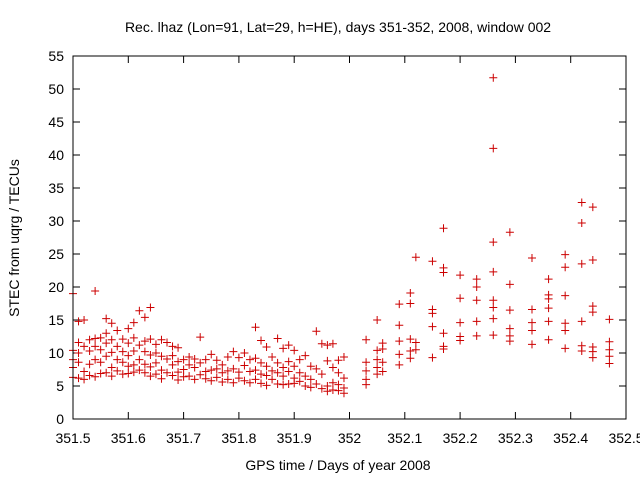  What do you see at coordinates (56, 237) in the screenshot?
I see `y-tick-labels: 0 5 10 15 20 25 30 35 40 45 50 55` at bounding box center [56, 237].